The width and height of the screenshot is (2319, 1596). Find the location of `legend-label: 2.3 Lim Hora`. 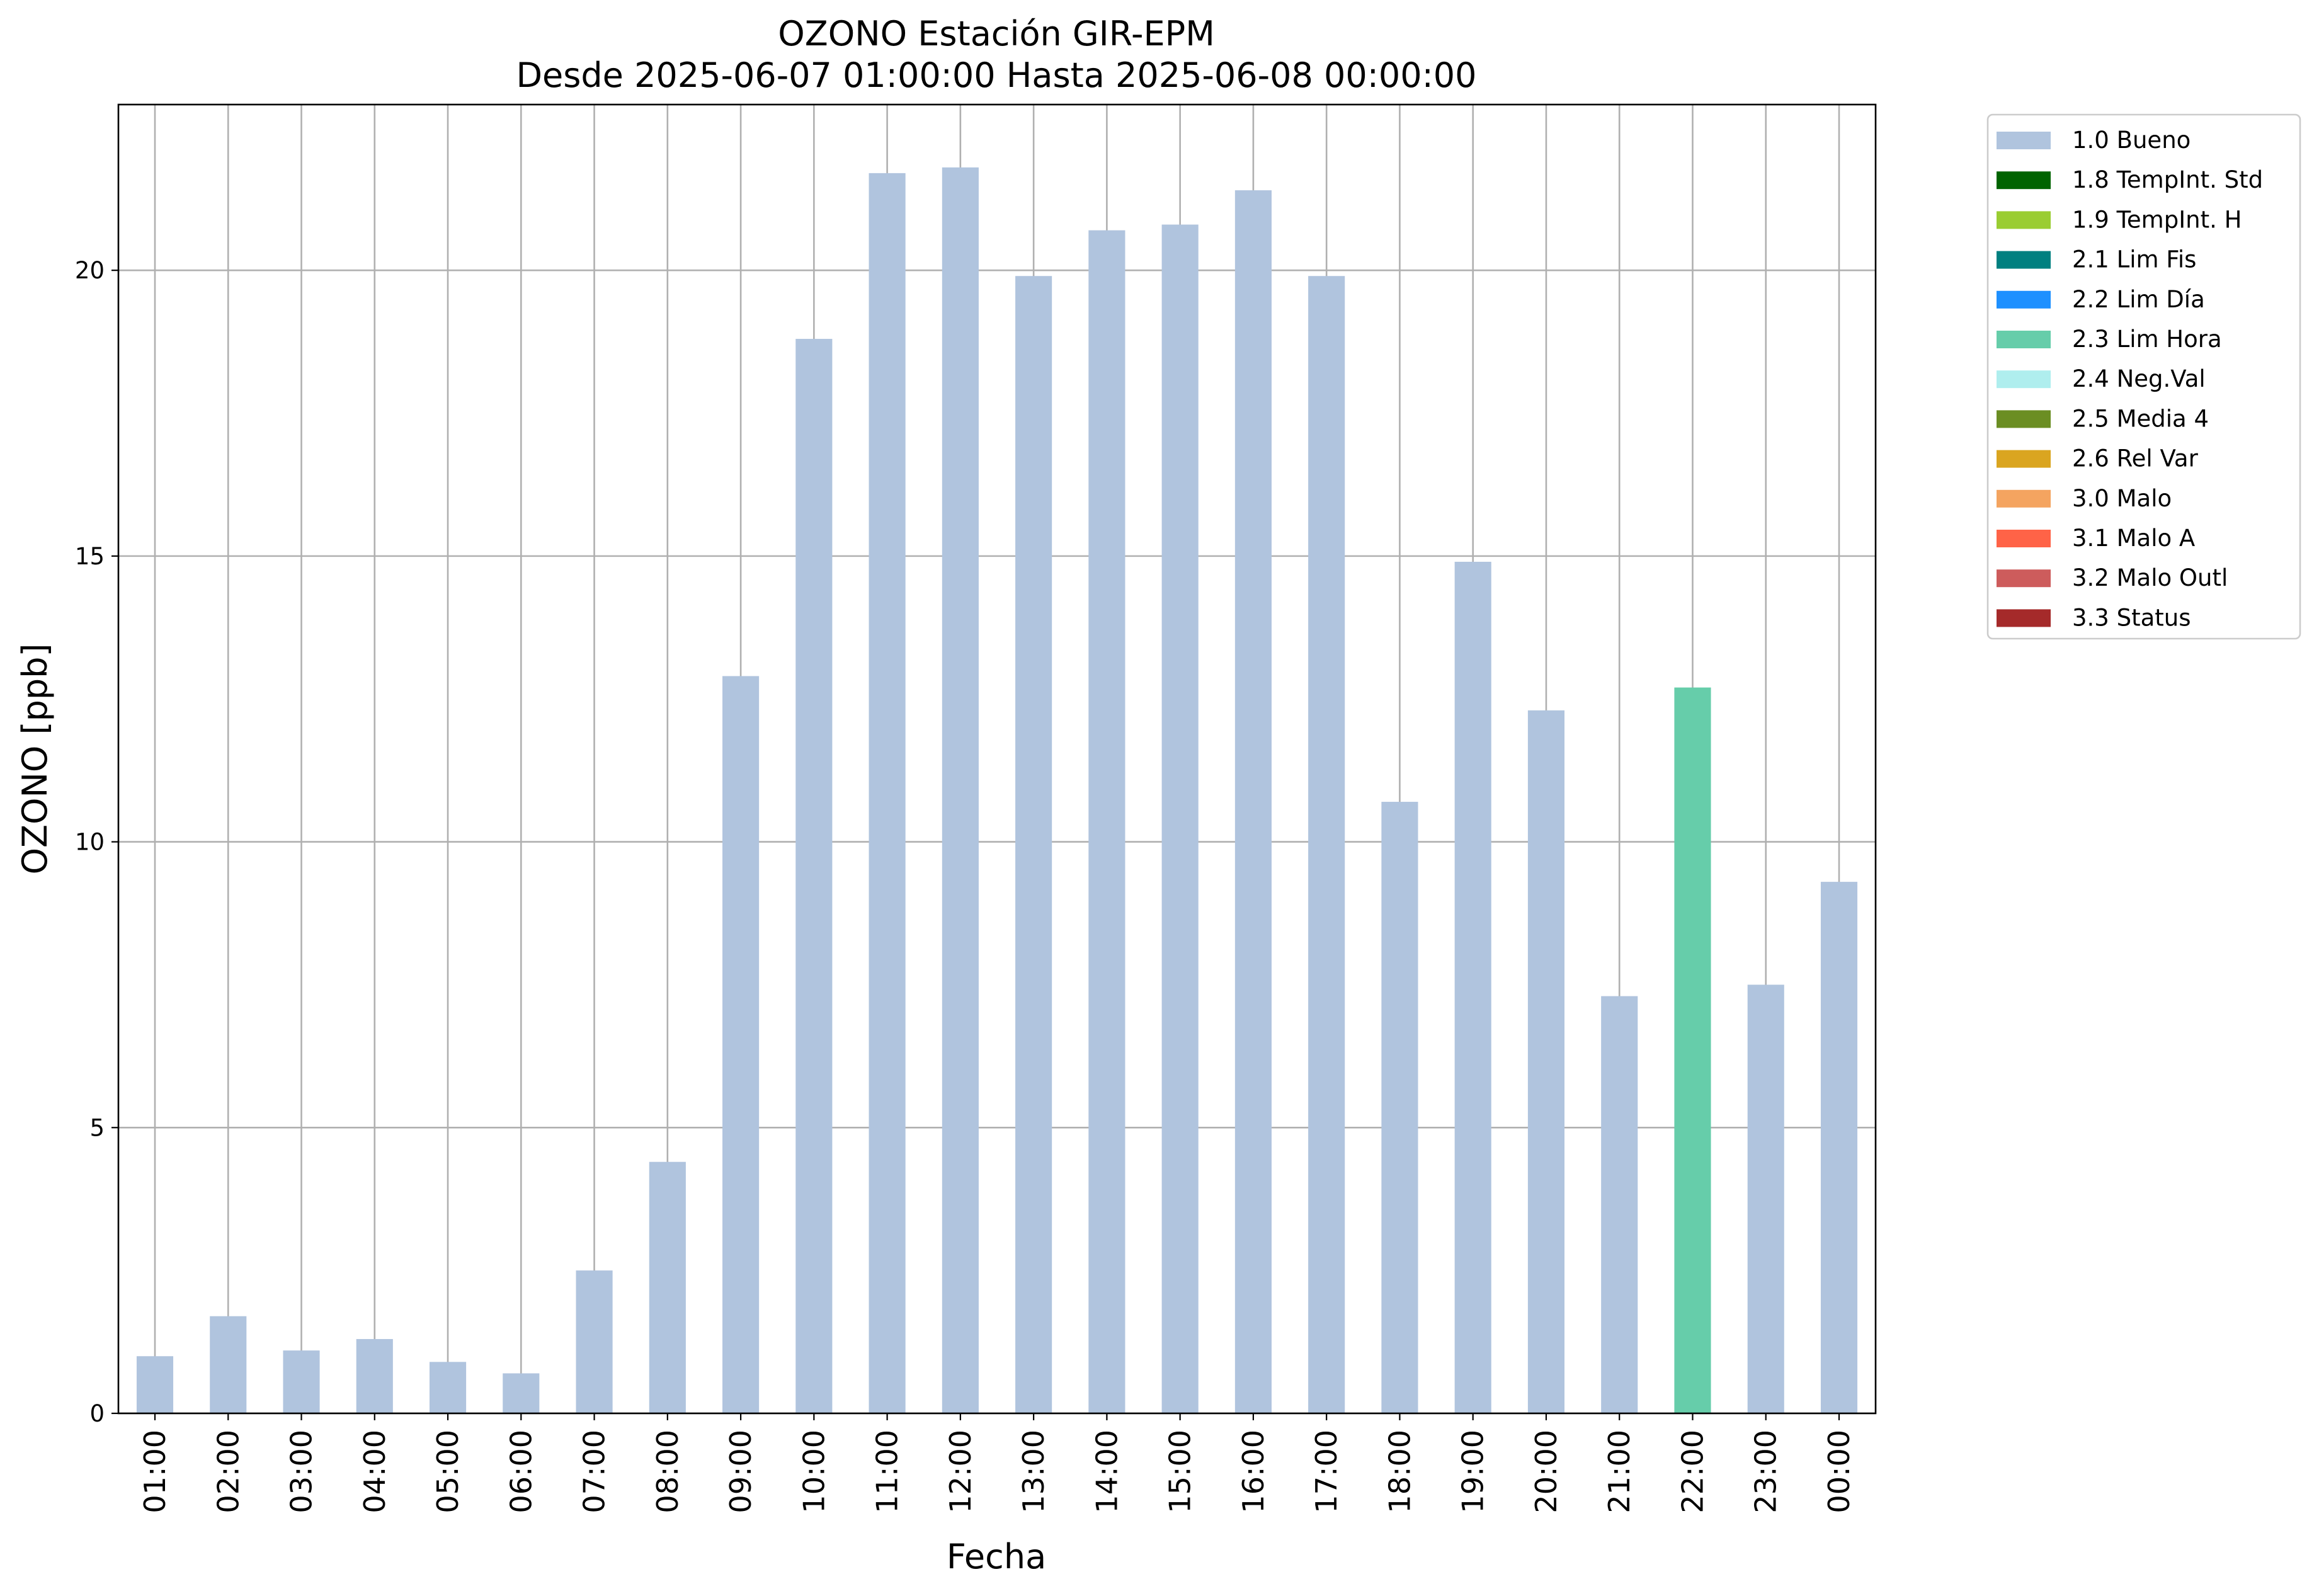

legend-label: 2.3 Lim Hora is located at coordinates (2147, 339).